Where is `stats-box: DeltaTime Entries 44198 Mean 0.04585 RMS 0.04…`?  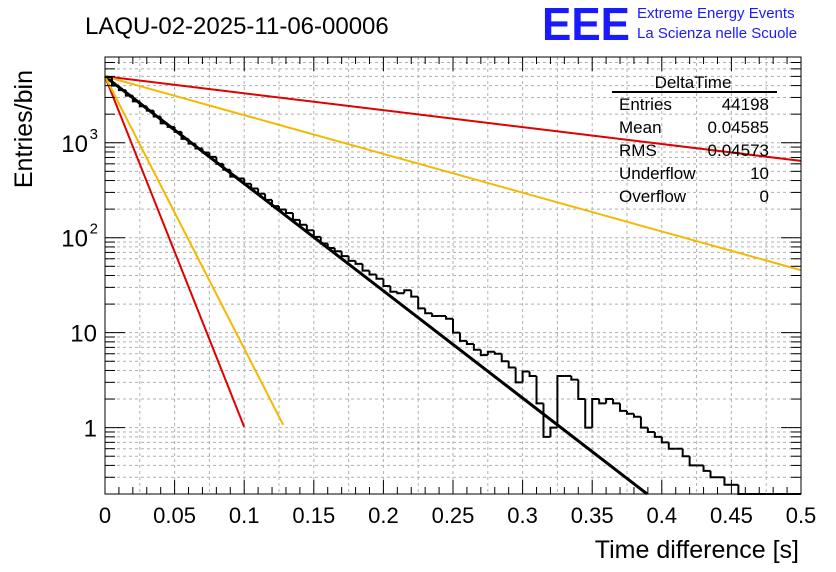 stats-box: DeltaTime Entries 44198 Mean 0.04585 RMS 0.04… is located at coordinates (694, 139).